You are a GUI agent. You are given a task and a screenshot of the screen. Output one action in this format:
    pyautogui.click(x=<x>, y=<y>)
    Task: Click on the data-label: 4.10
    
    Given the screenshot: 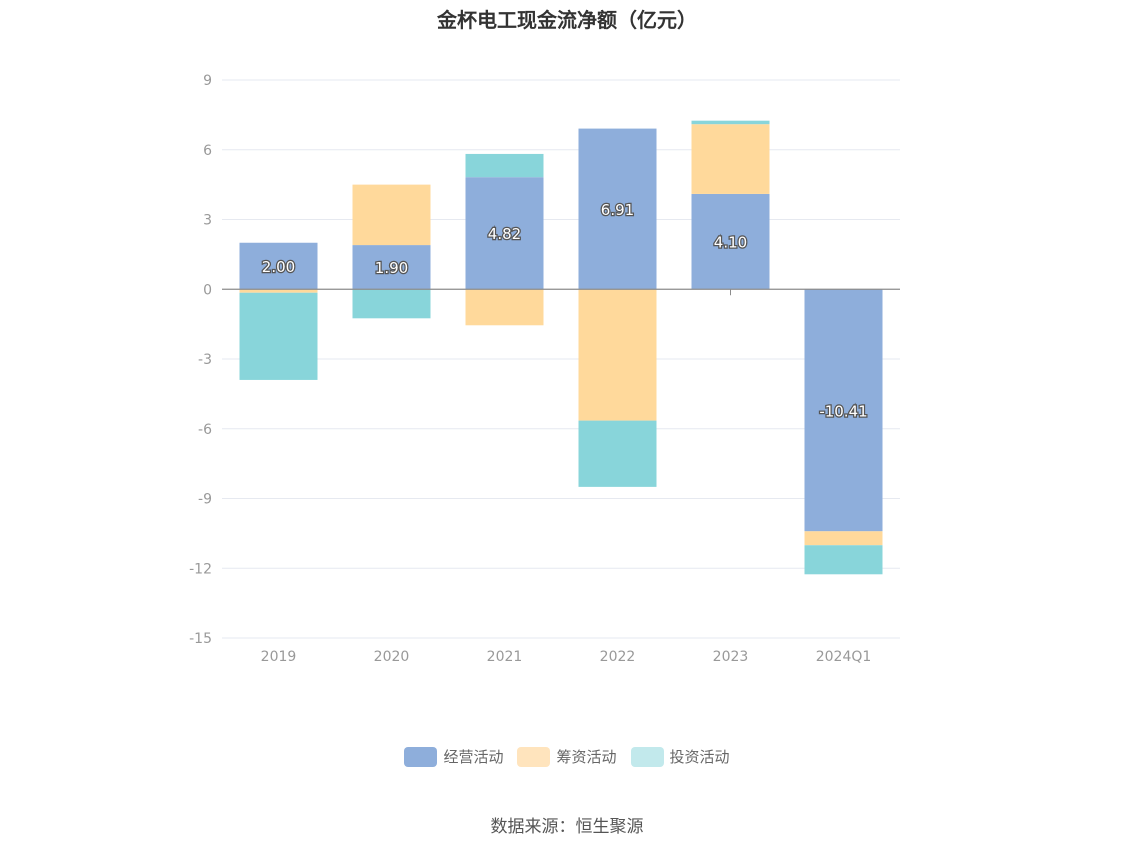 What is the action you would take?
    pyautogui.click(x=730, y=243)
    